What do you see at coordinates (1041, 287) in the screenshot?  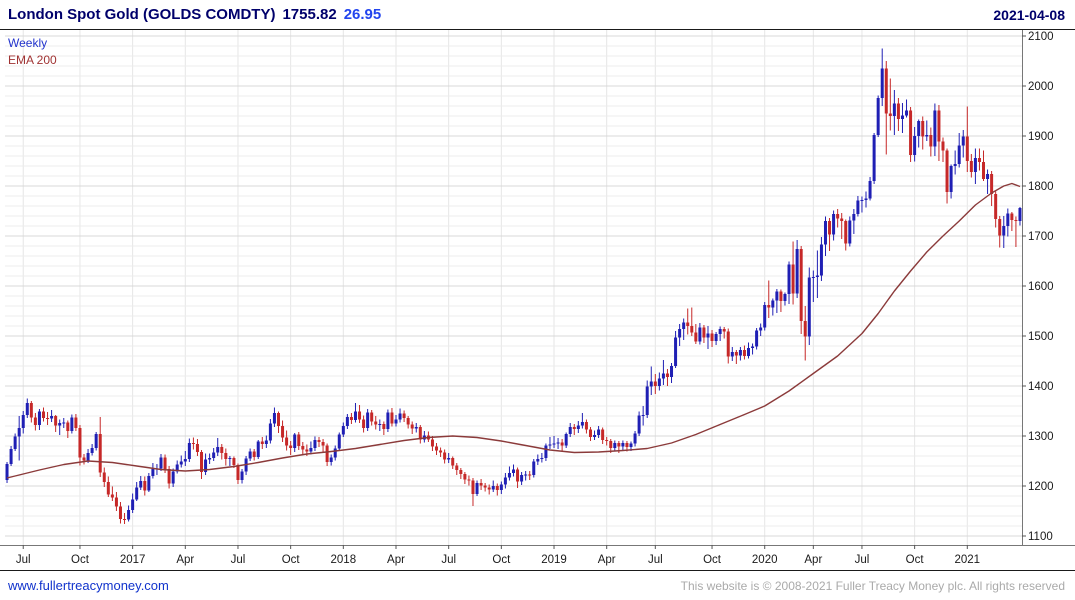 I see `svg-text: 1600` at bounding box center [1041, 287].